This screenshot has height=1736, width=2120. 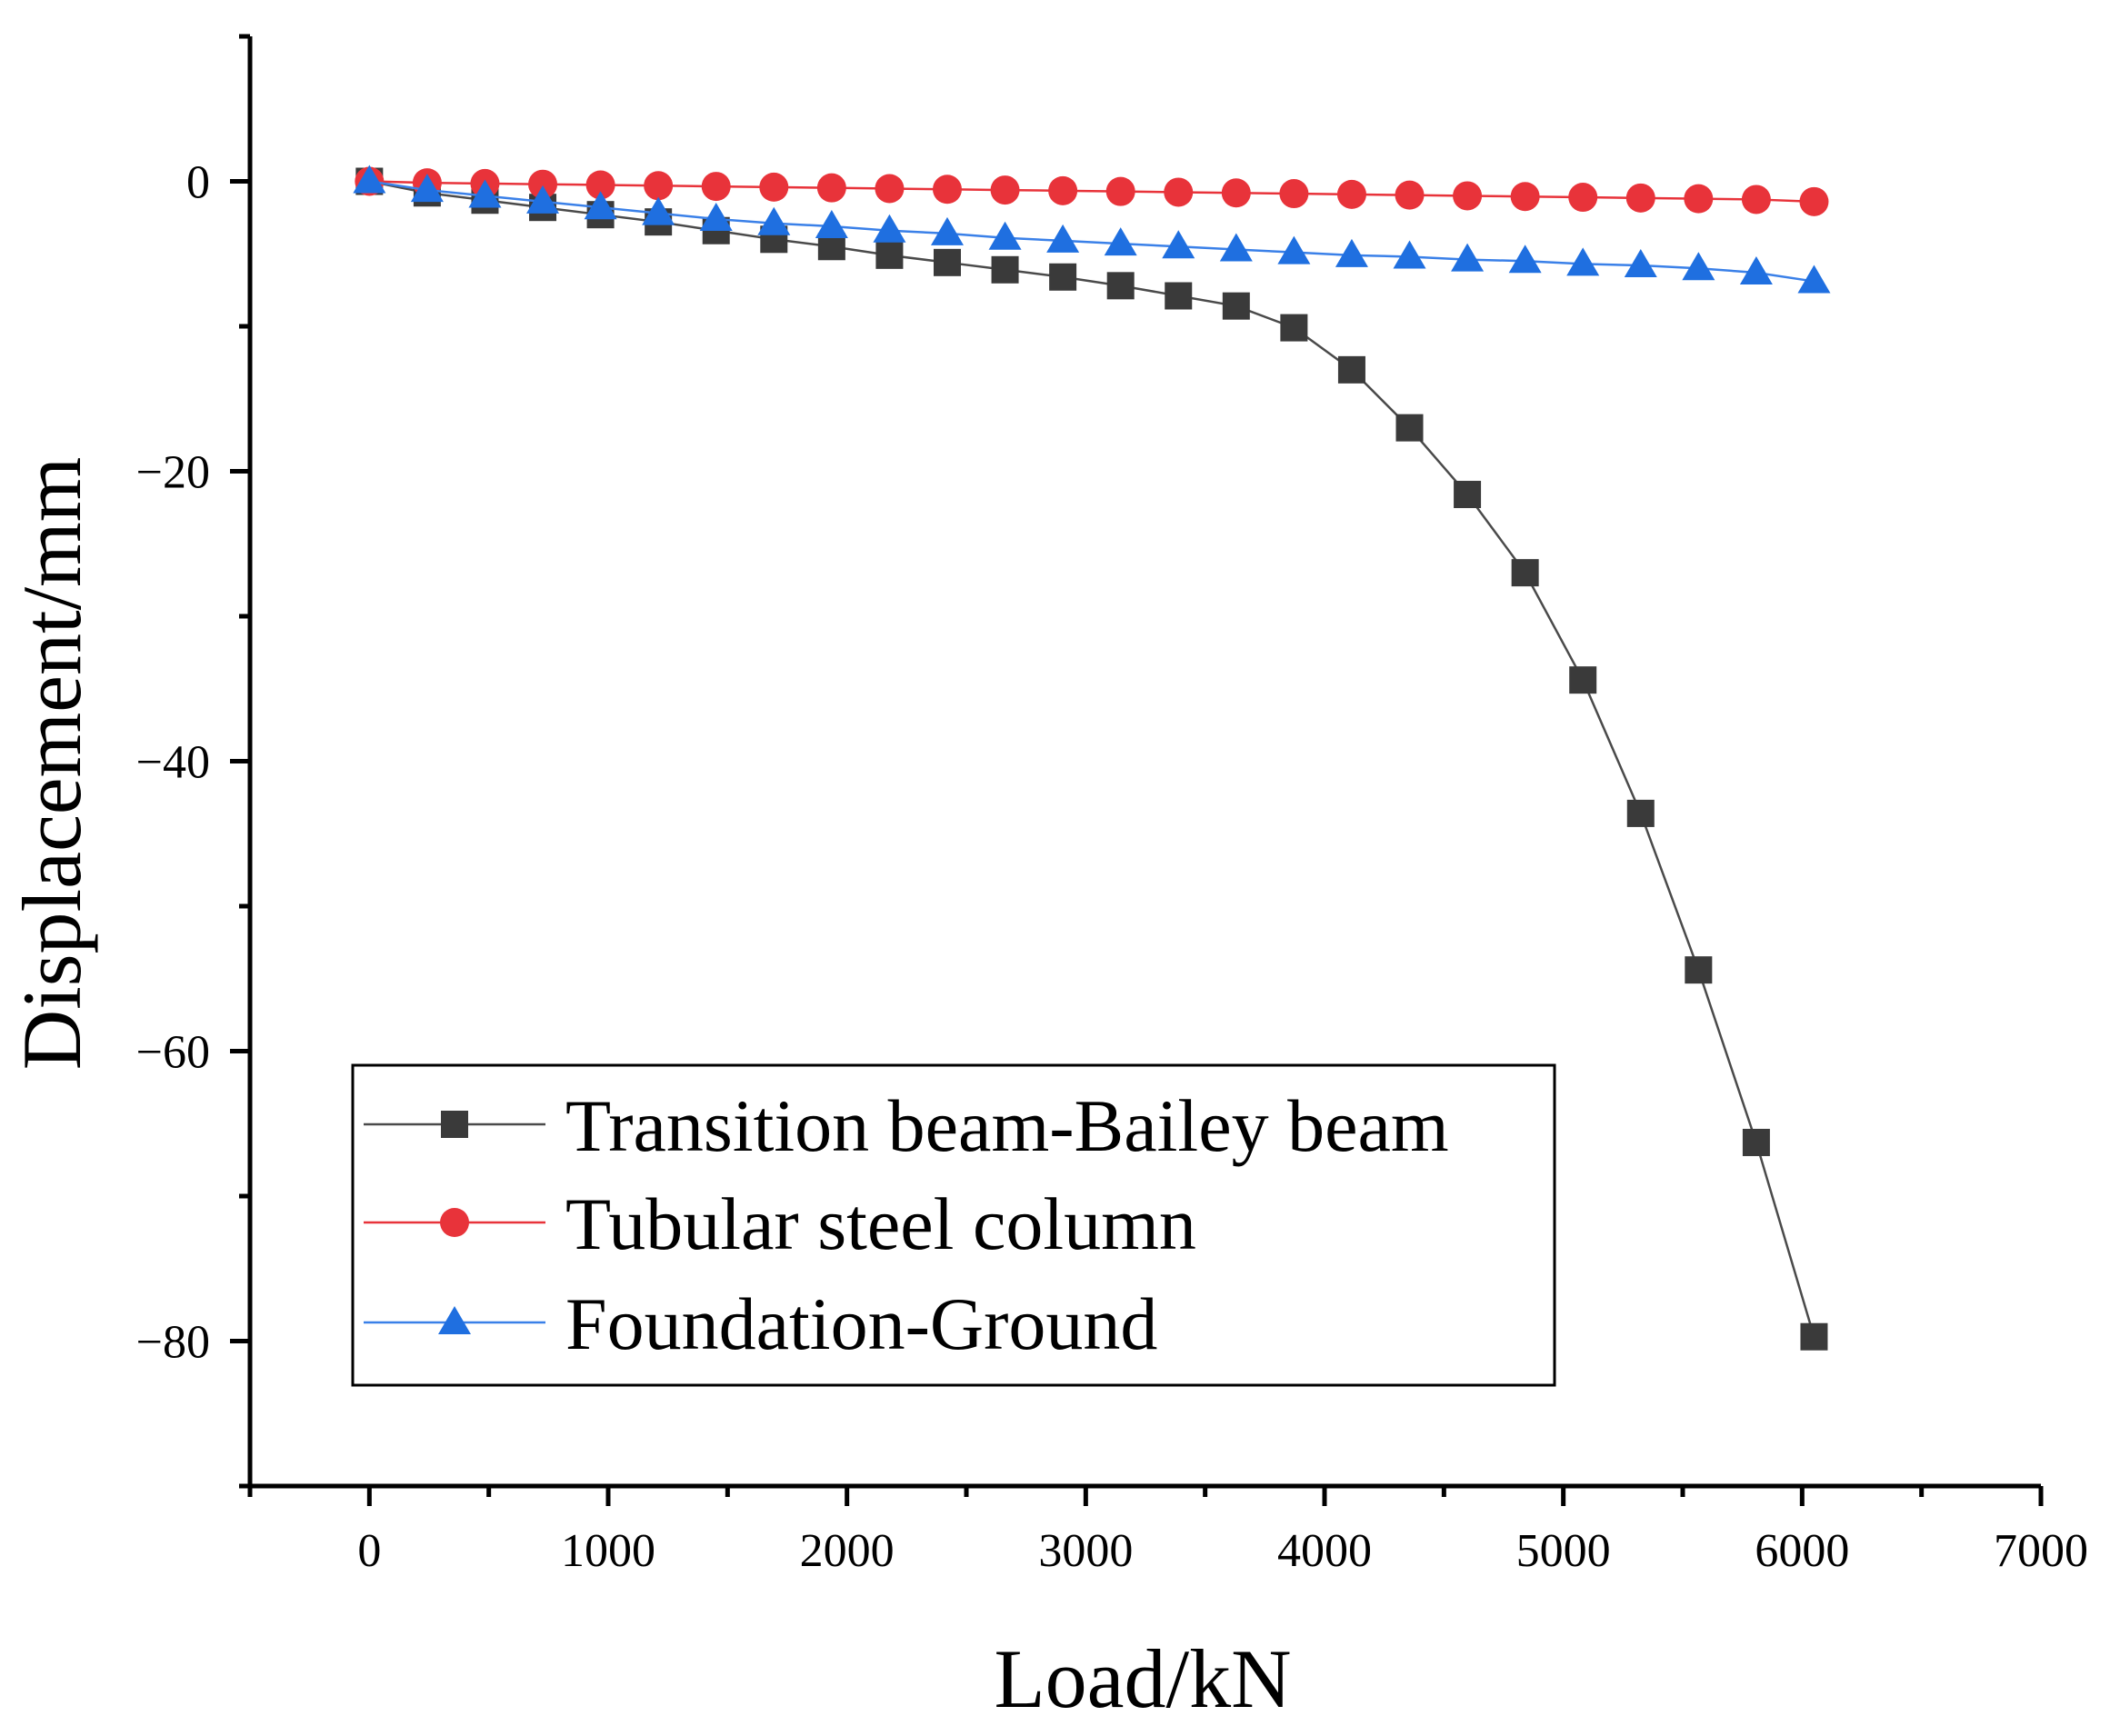 What do you see at coordinates (1092, 230) in the screenshot?
I see `series-foundation-ground` at bounding box center [1092, 230].